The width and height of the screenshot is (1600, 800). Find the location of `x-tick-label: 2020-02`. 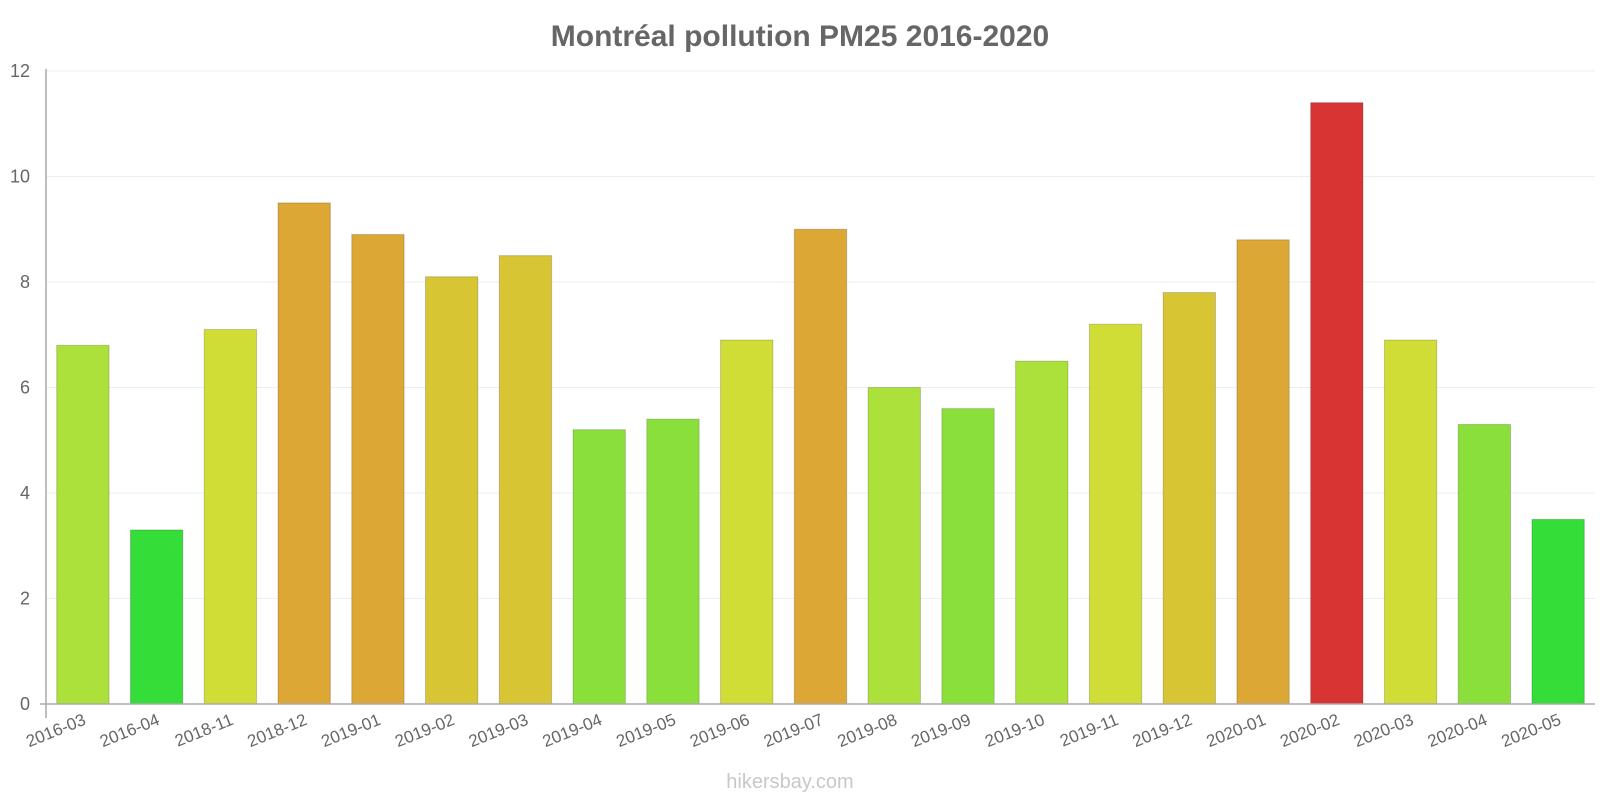

x-tick-label: 2020-02 is located at coordinates (1309, 730).